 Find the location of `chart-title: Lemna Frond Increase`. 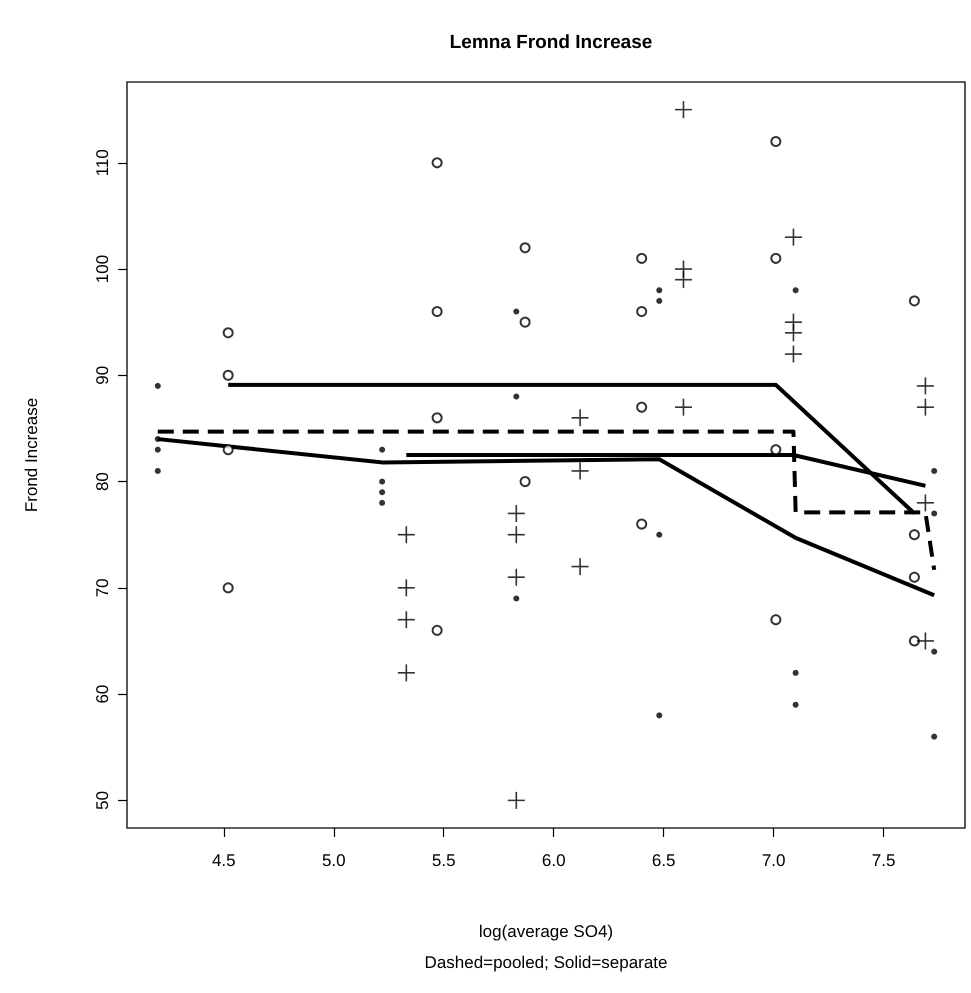

chart-title: Lemna Frond Increase is located at coordinates (551, 42).